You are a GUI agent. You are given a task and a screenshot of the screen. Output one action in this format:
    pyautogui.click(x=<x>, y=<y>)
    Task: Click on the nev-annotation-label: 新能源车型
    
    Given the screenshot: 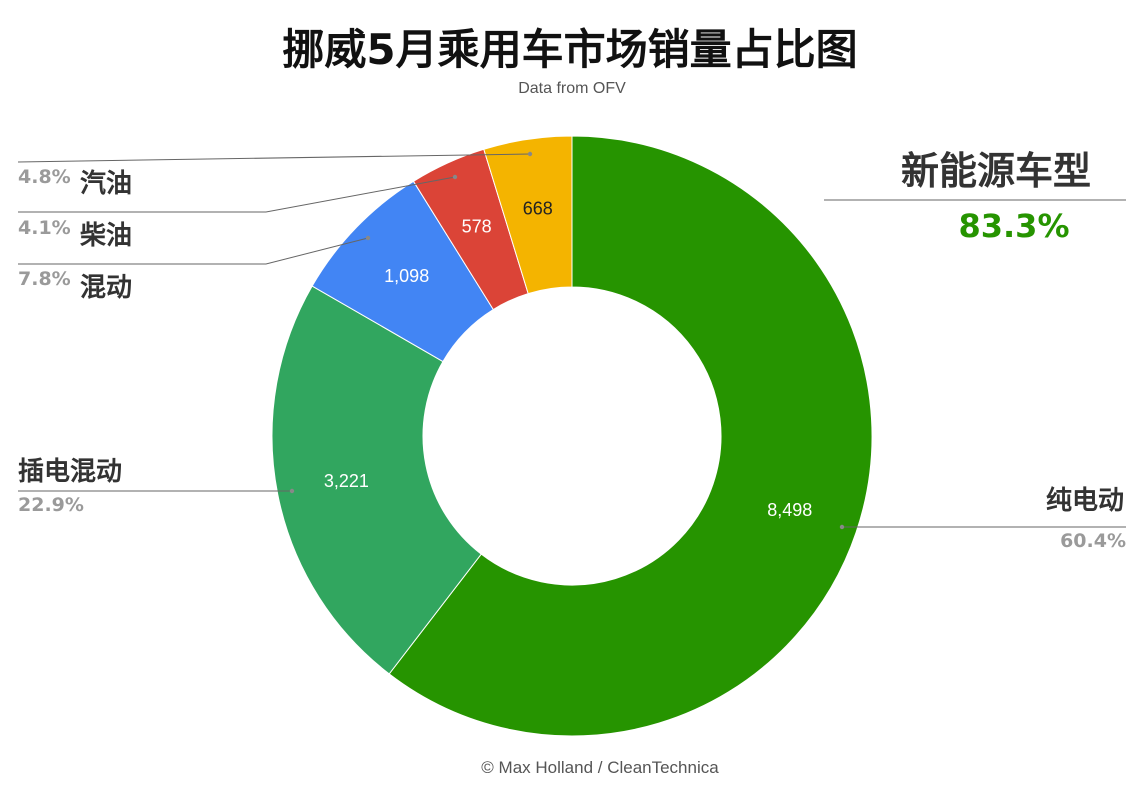 What is the action you would take?
    pyautogui.click(x=996, y=171)
    